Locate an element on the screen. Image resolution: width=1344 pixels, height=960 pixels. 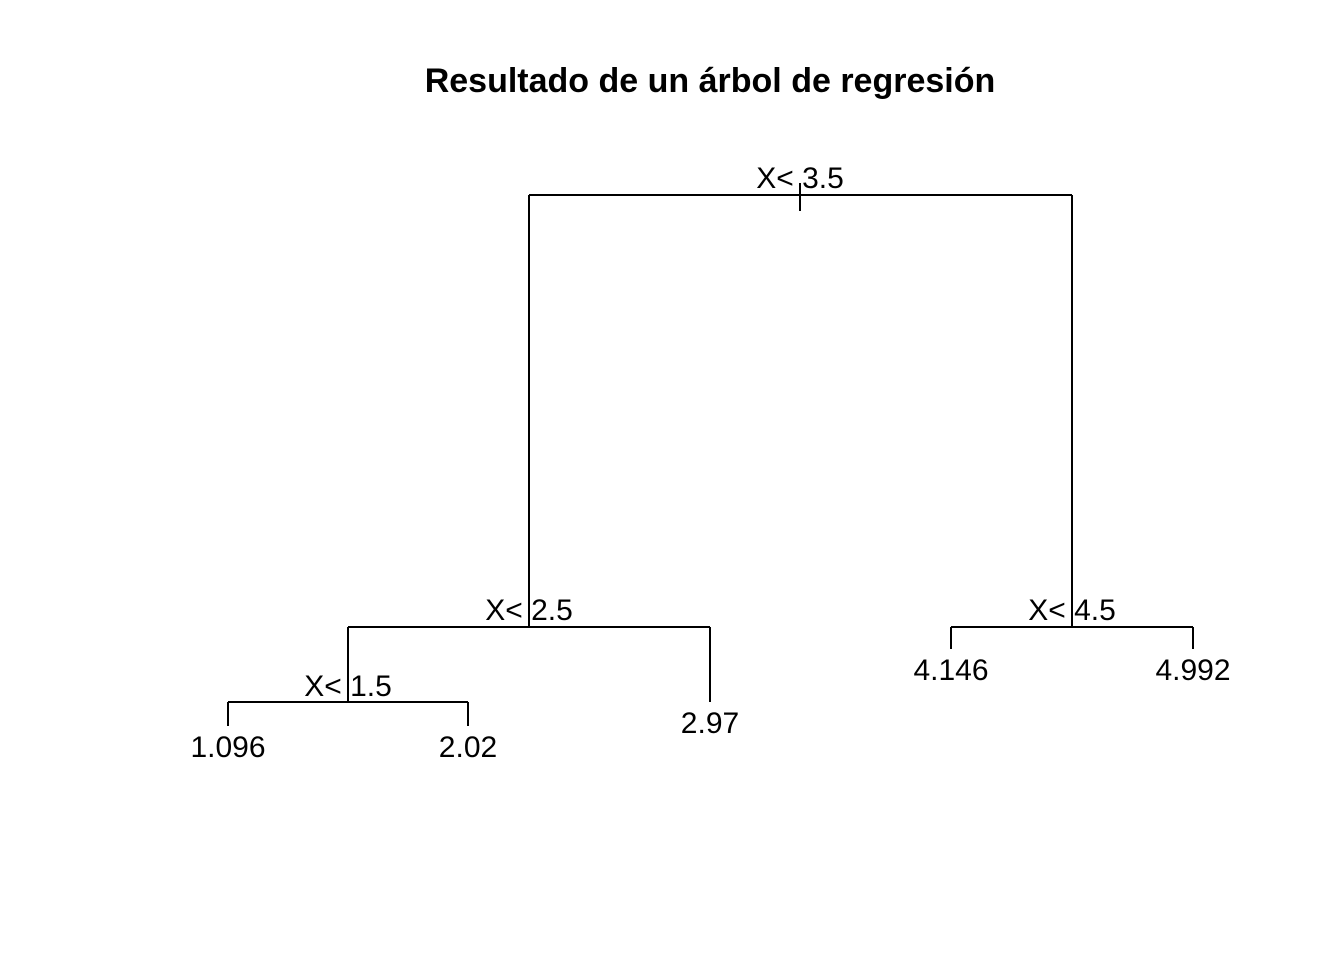
leaf-label: 4.146 is located at coordinates (950, 670).